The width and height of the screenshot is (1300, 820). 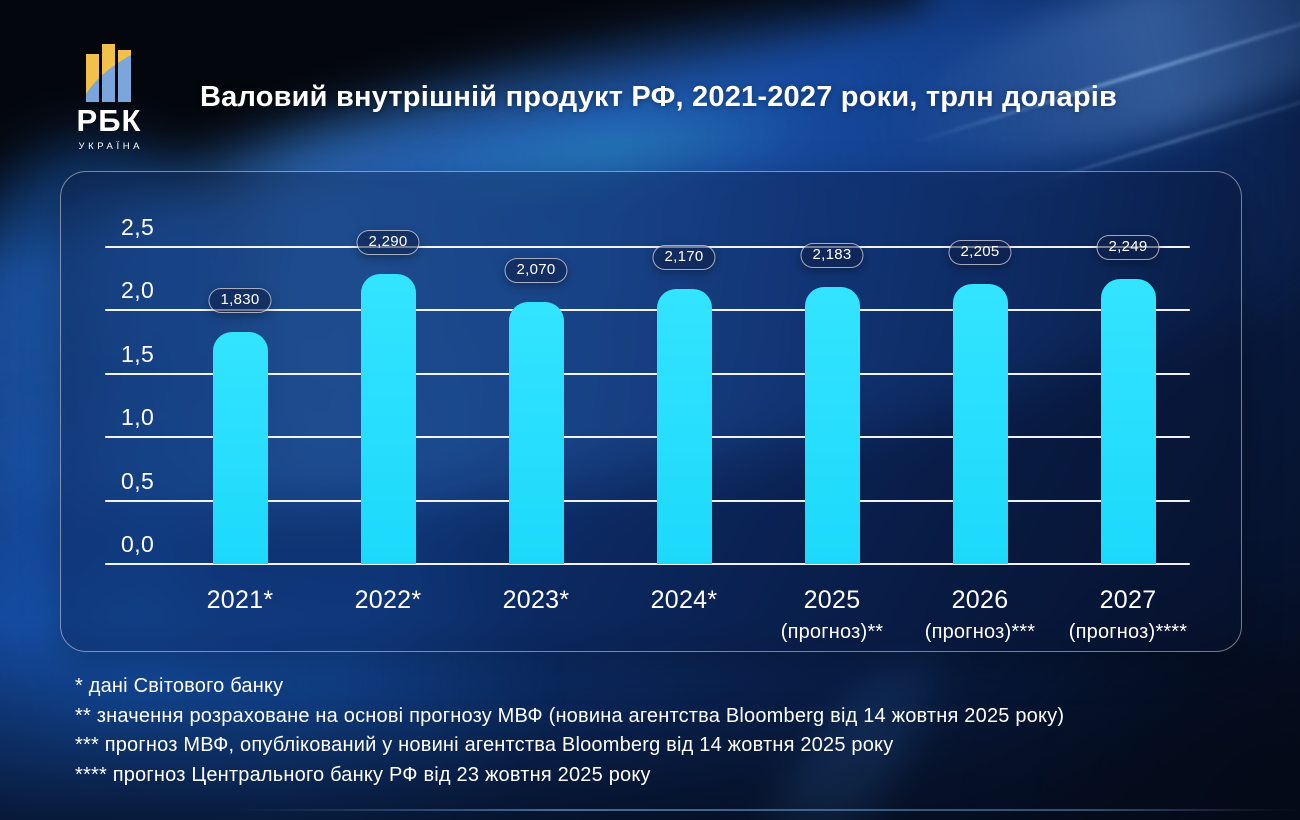 What do you see at coordinates (1128, 247) in the screenshot?
I see `value-badge: 2,249` at bounding box center [1128, 247].